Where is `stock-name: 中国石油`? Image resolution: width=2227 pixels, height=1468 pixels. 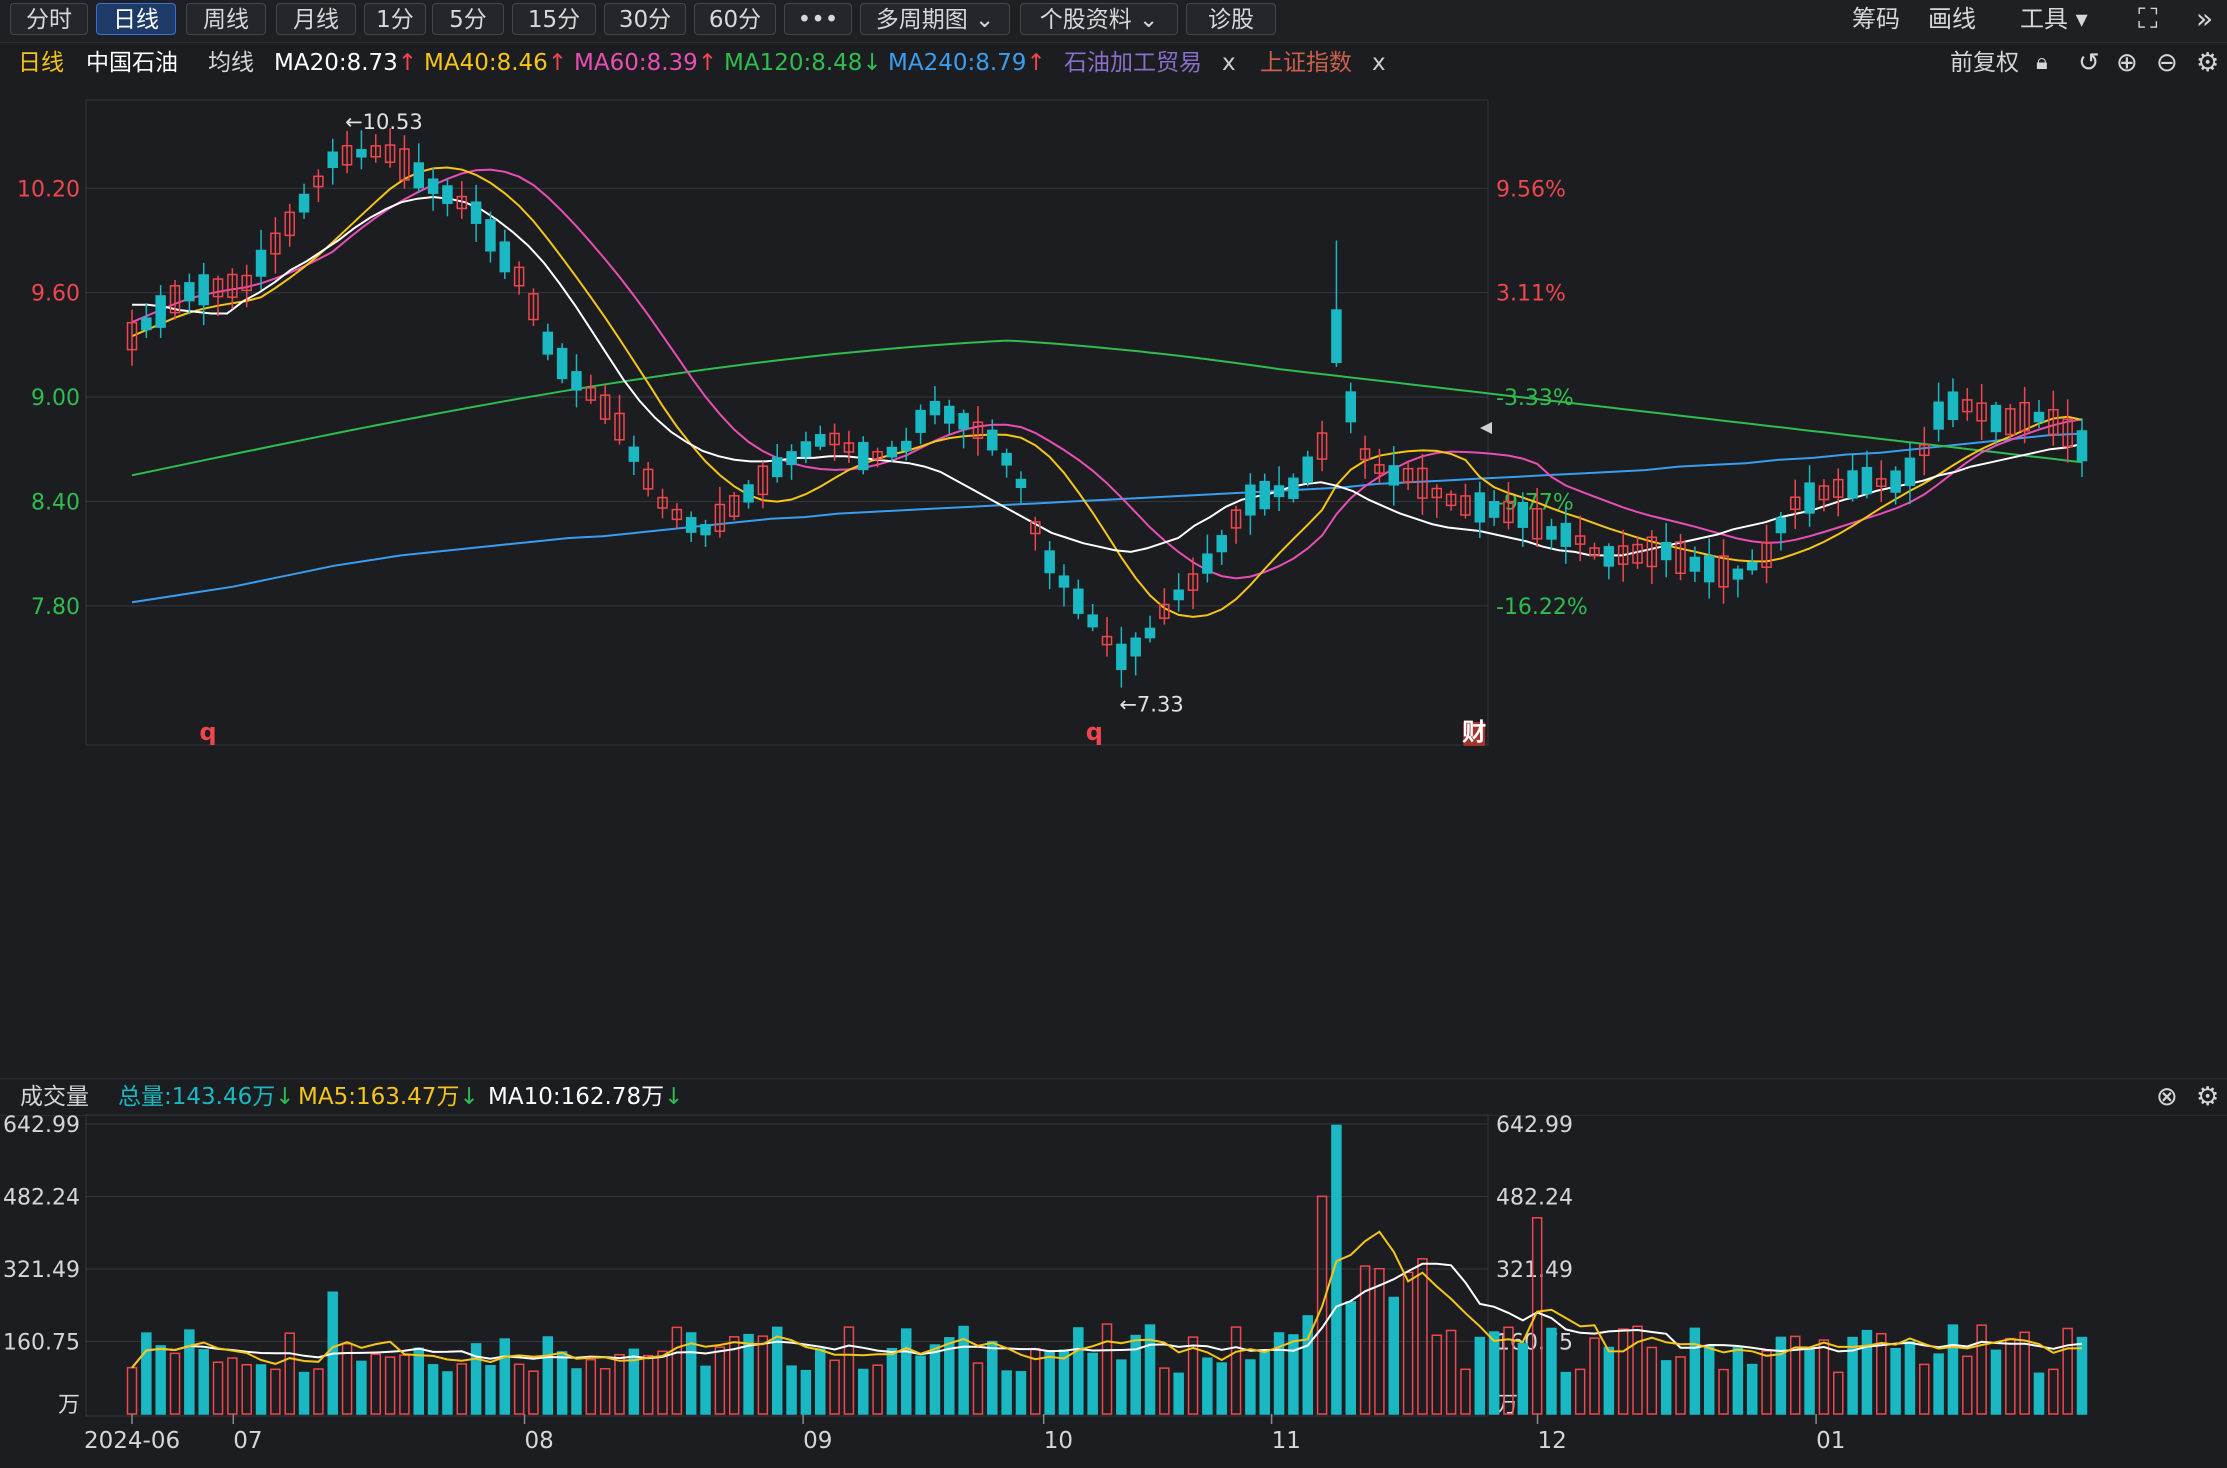 stock-name: 中国石油 is located at coordinates (132, 63).